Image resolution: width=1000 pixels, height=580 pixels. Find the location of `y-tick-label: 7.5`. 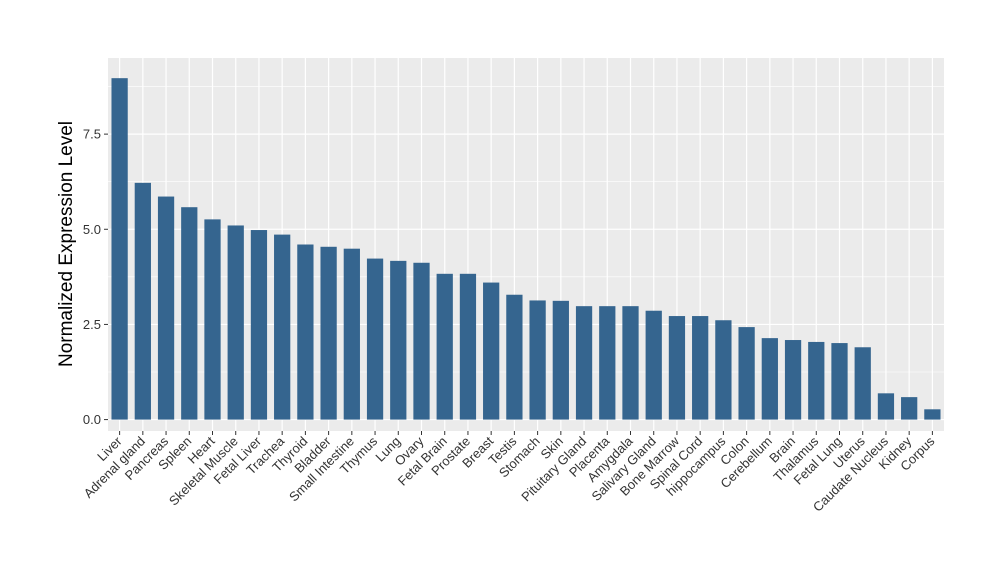

y-tick-label: 7.5 is located at coordinates (92, 134).